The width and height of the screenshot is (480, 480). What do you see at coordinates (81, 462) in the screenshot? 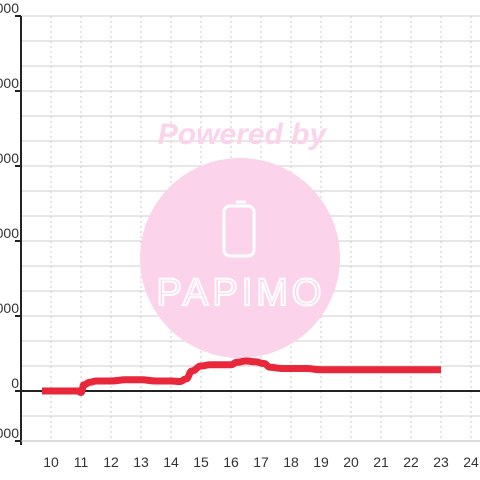
I see `x-tick-label: 11` at bounding box center [81, 462].